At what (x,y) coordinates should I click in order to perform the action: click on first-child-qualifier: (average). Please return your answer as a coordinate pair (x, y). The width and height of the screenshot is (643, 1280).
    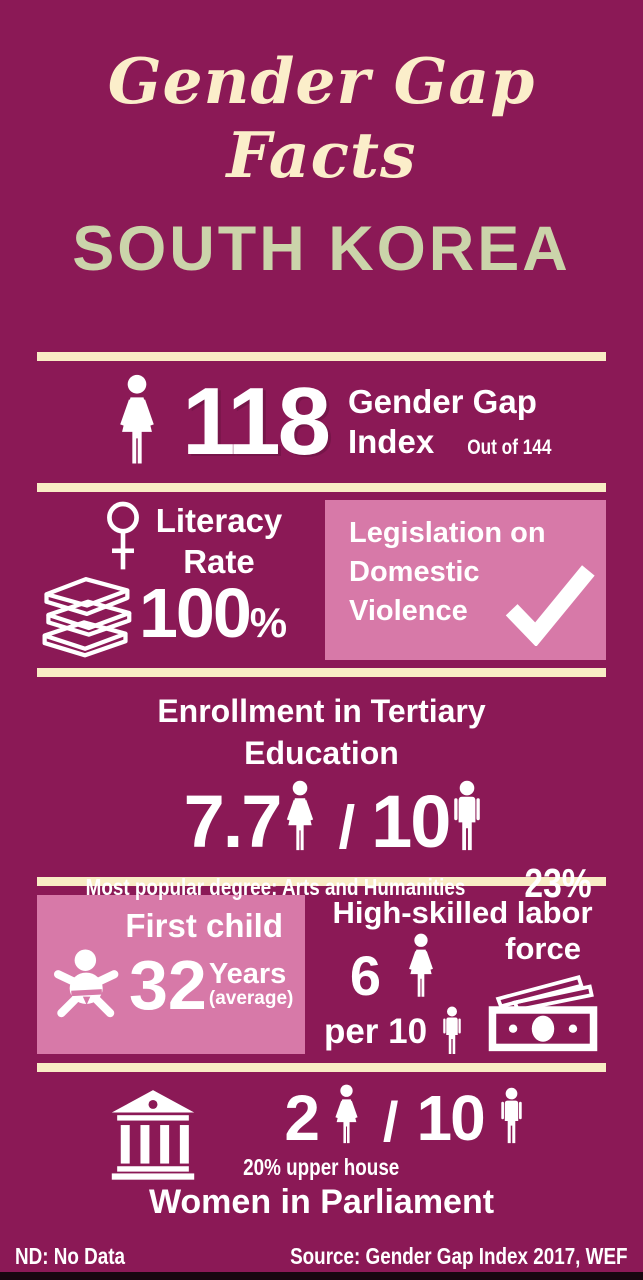
    Looking at the image, I should click on (251, 999).